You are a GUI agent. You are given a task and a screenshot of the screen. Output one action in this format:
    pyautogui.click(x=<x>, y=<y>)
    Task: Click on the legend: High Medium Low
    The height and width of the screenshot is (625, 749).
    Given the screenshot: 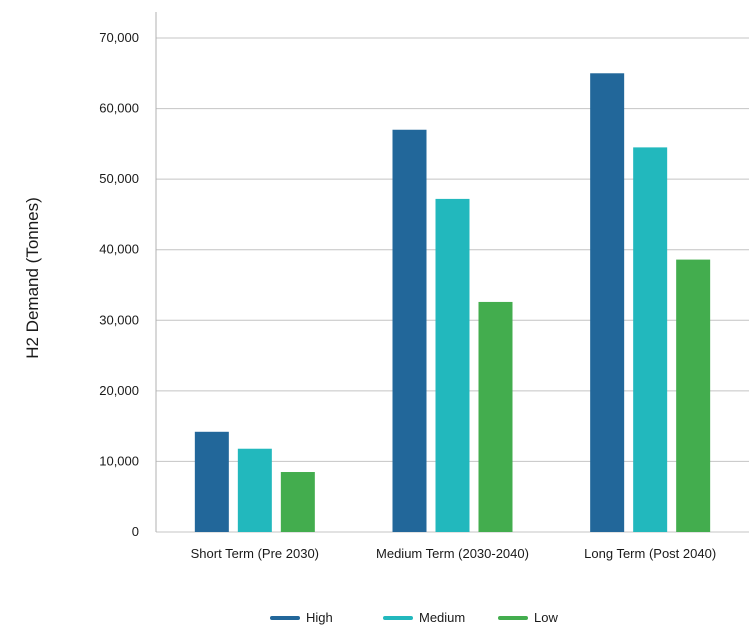 What is the action you would take?
    pyautogui.click(x=414, y=617)
    